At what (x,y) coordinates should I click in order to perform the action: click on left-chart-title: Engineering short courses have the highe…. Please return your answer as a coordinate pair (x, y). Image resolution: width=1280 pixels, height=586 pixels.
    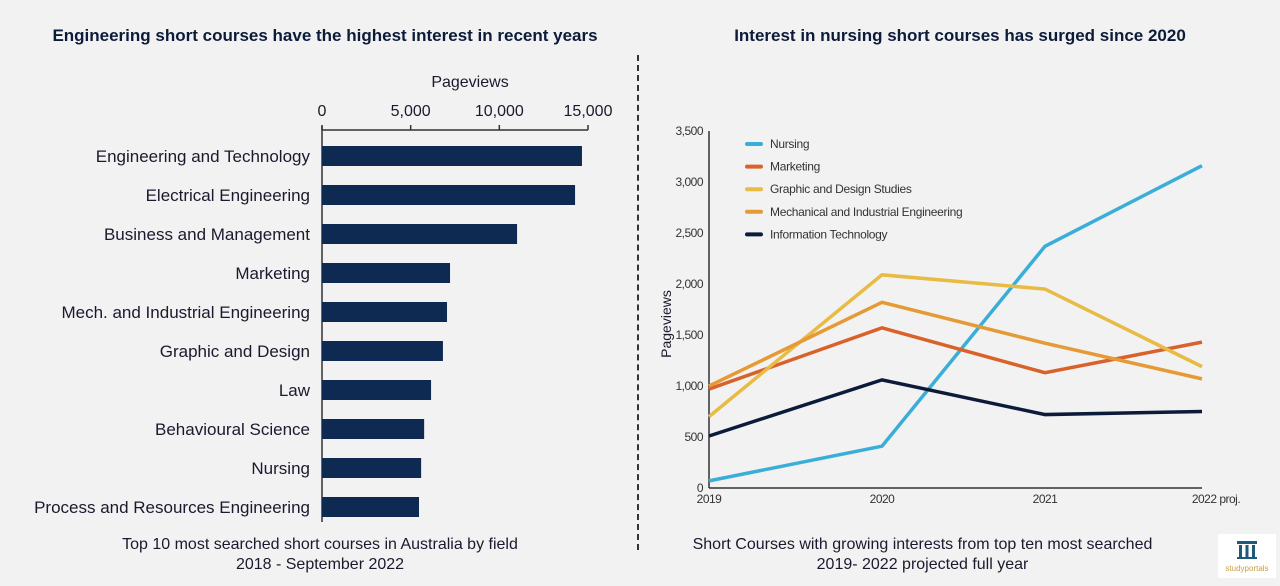
    Looking at the image, I should click on (325, 35).